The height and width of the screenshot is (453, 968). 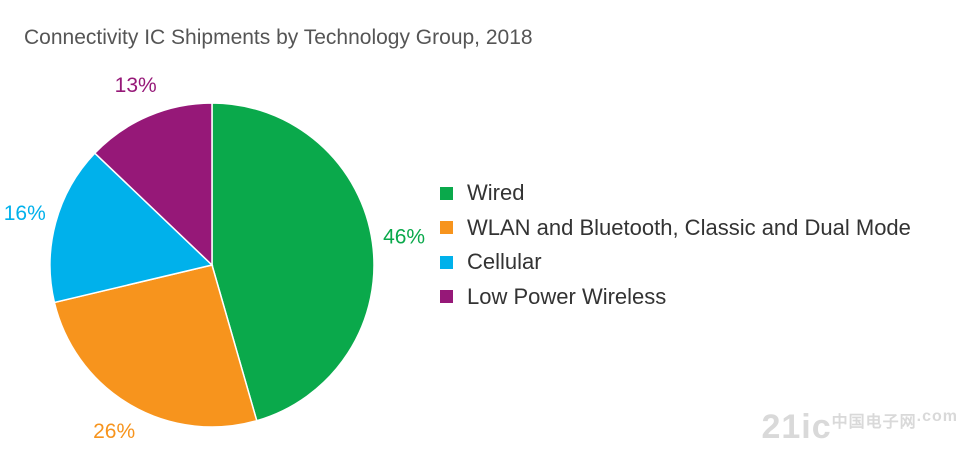 I want to click on pie-slice-wlan-and-bluetooth-classic-and-dual-mode, so click(x=155, y=346).